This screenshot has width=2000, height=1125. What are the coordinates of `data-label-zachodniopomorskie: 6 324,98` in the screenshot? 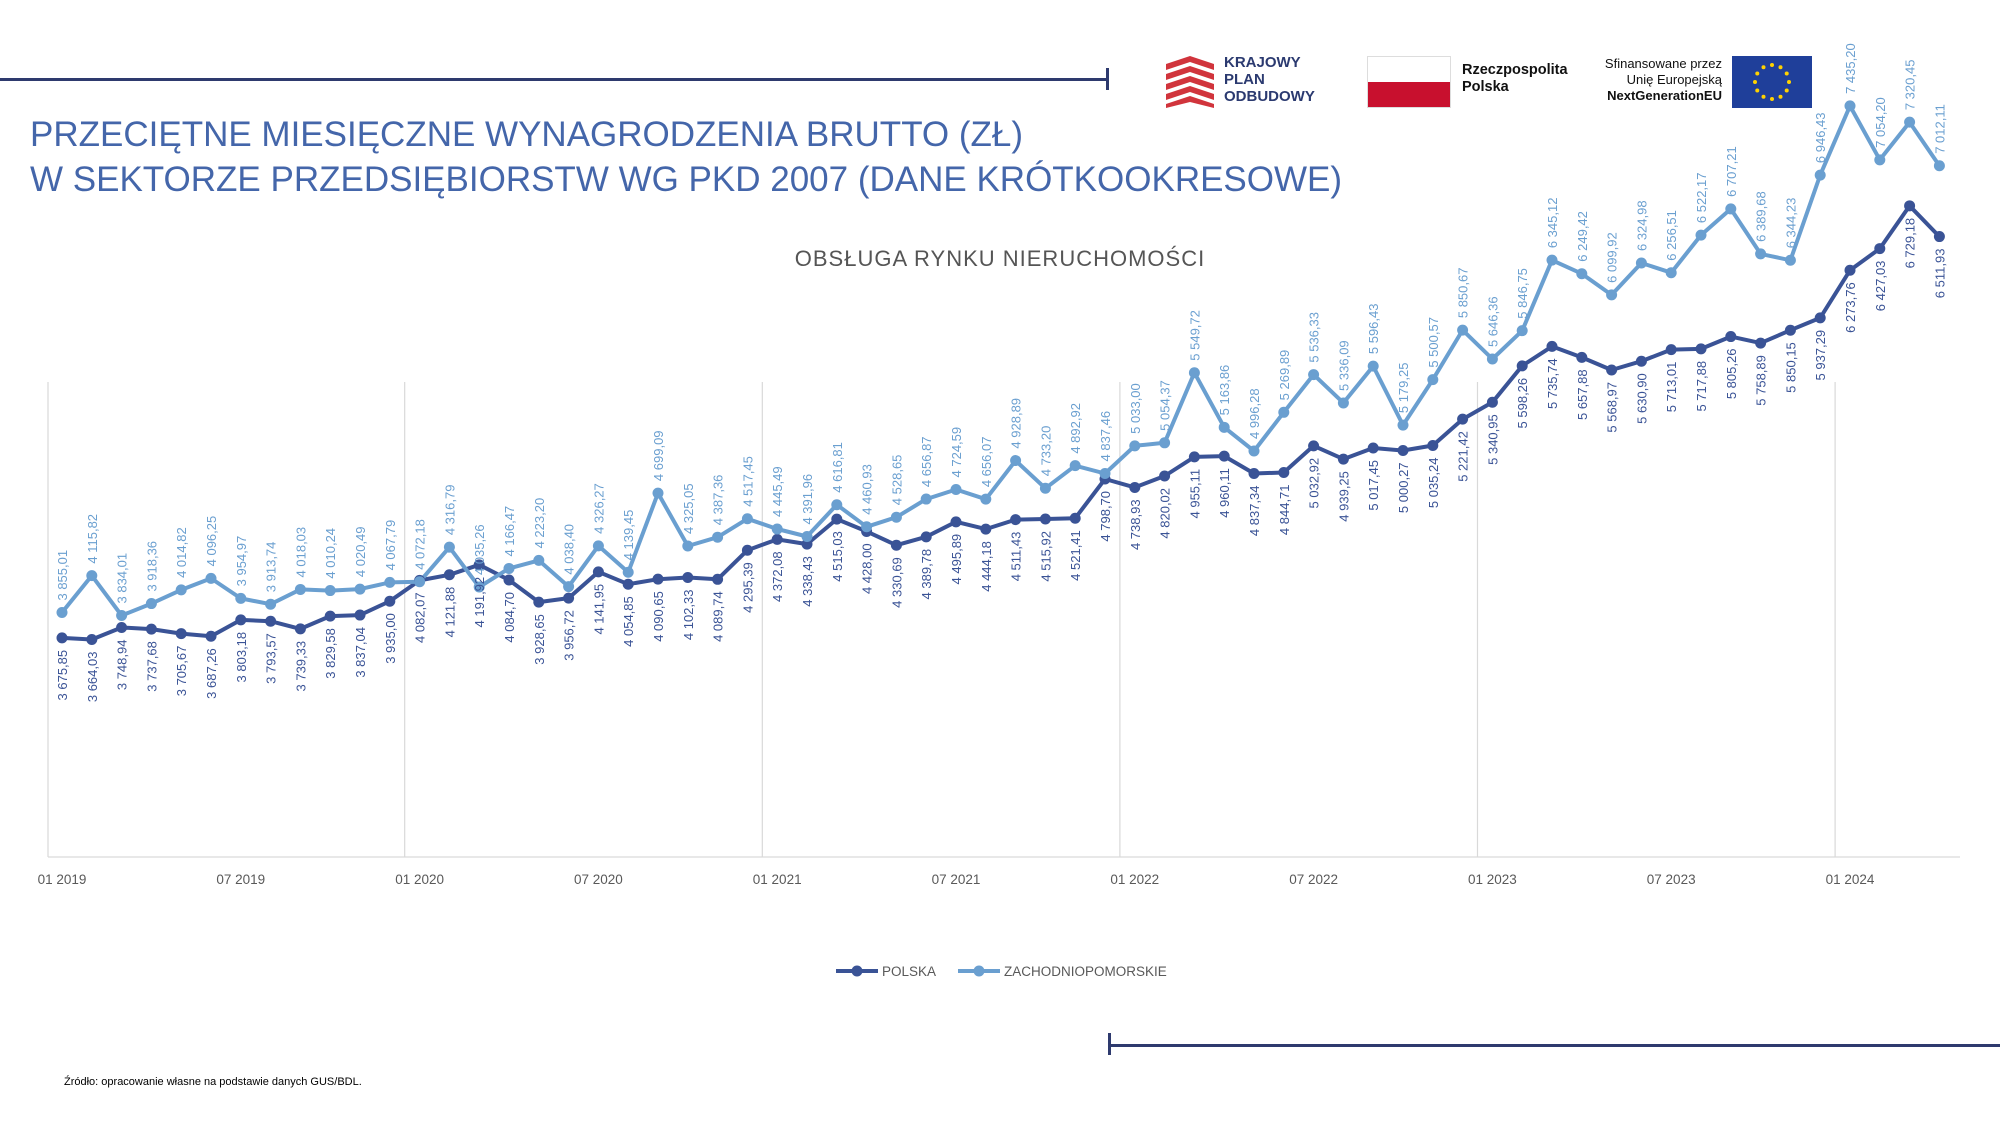 It's located at (1641, 225).